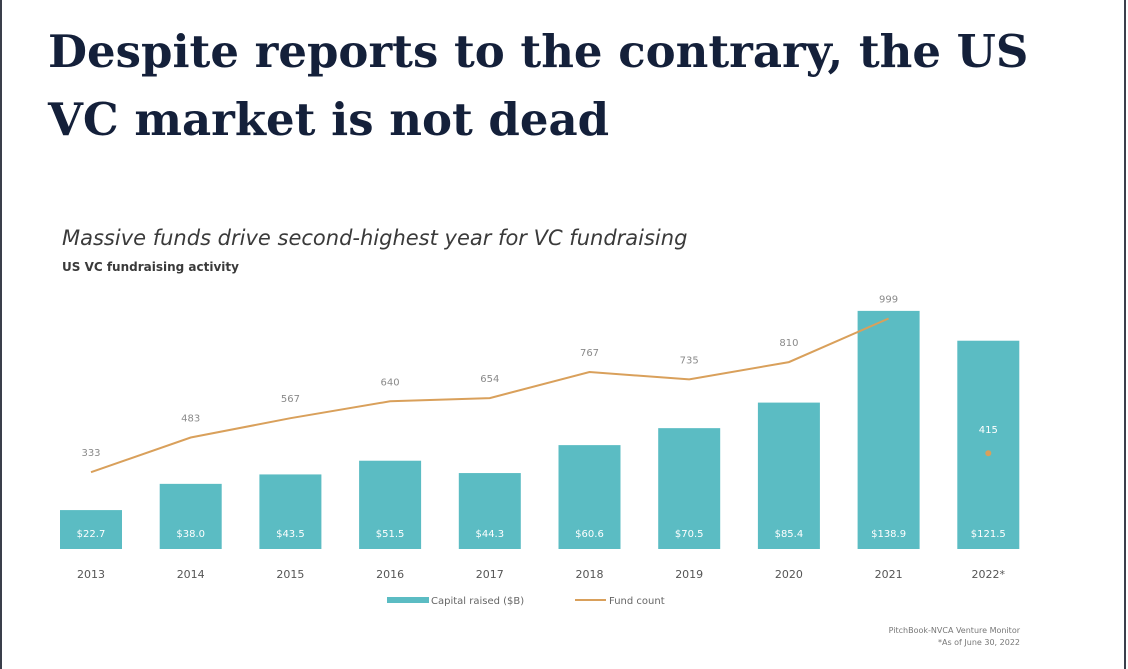 The height and width of the screenshot is (669, 1128). Describe the element at coordinates (888, 299) in the screenshot. I see `line-value-label: 999` at that location.